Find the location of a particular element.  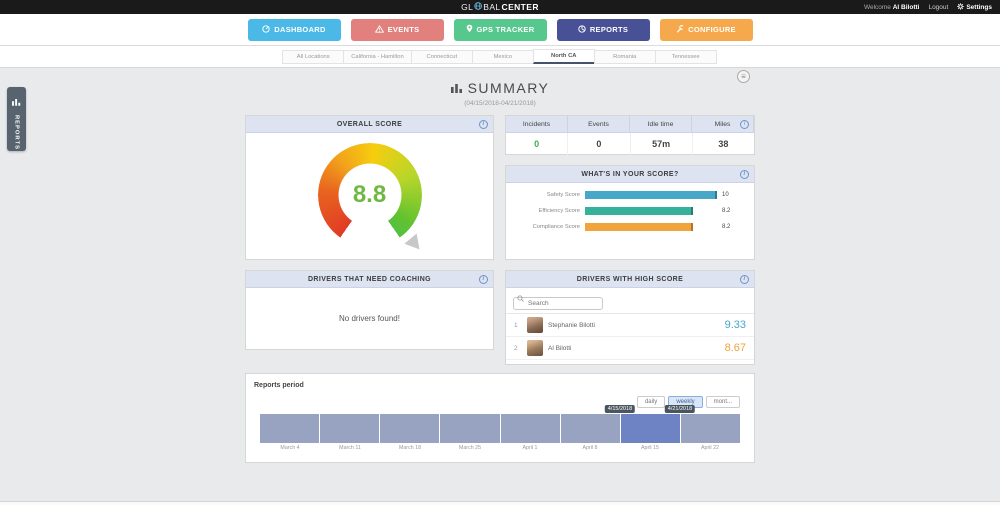

timeline-axis-label: April 8 is located at coordinates (590, 448).